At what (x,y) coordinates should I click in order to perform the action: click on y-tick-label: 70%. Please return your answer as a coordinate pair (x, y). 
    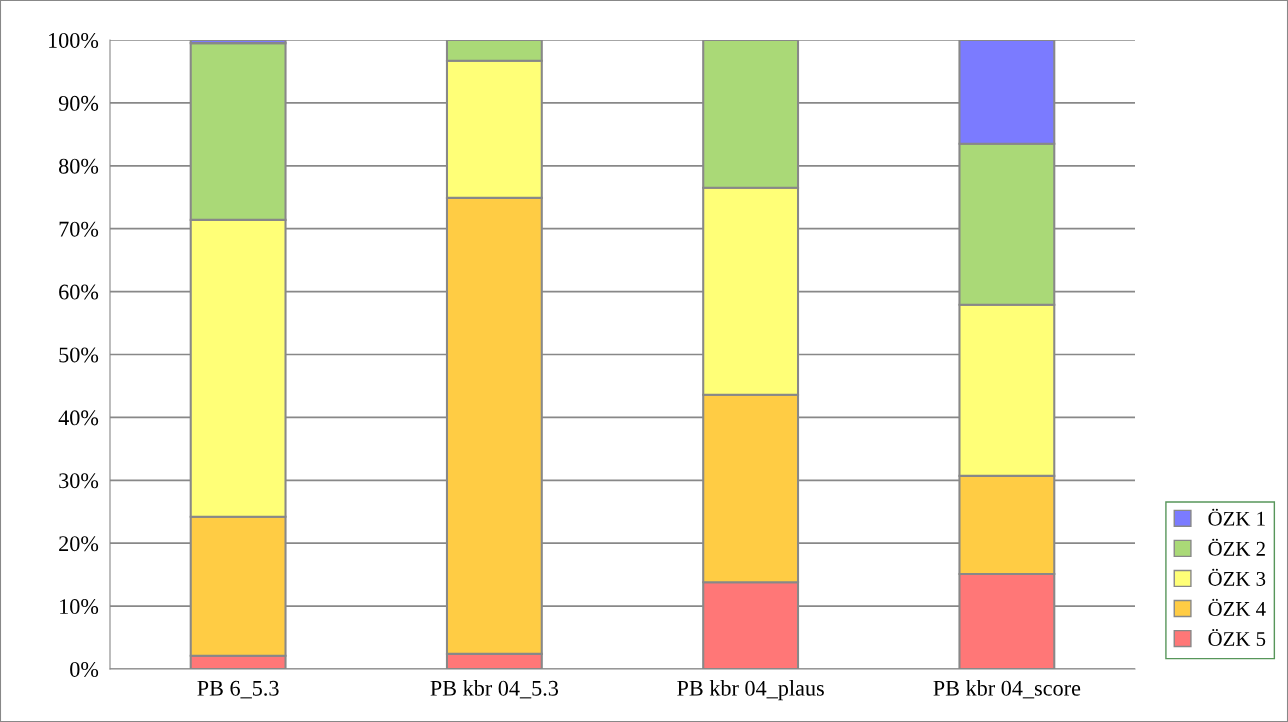
    Looking at the image, I should click on (79, 229).